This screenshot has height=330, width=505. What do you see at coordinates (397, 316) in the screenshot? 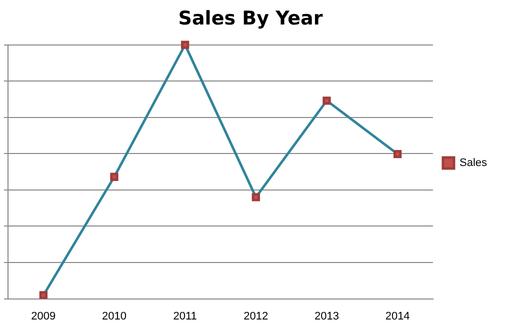
I see `x-tick-label: 2014` at bounding box center [397, 316].